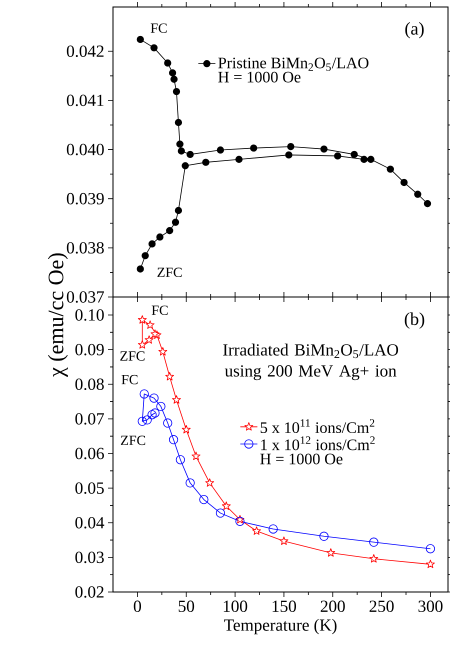 This screenshot has height=664, width=450. I want to click on y-tick-label: 0.07, so click(89, 419).